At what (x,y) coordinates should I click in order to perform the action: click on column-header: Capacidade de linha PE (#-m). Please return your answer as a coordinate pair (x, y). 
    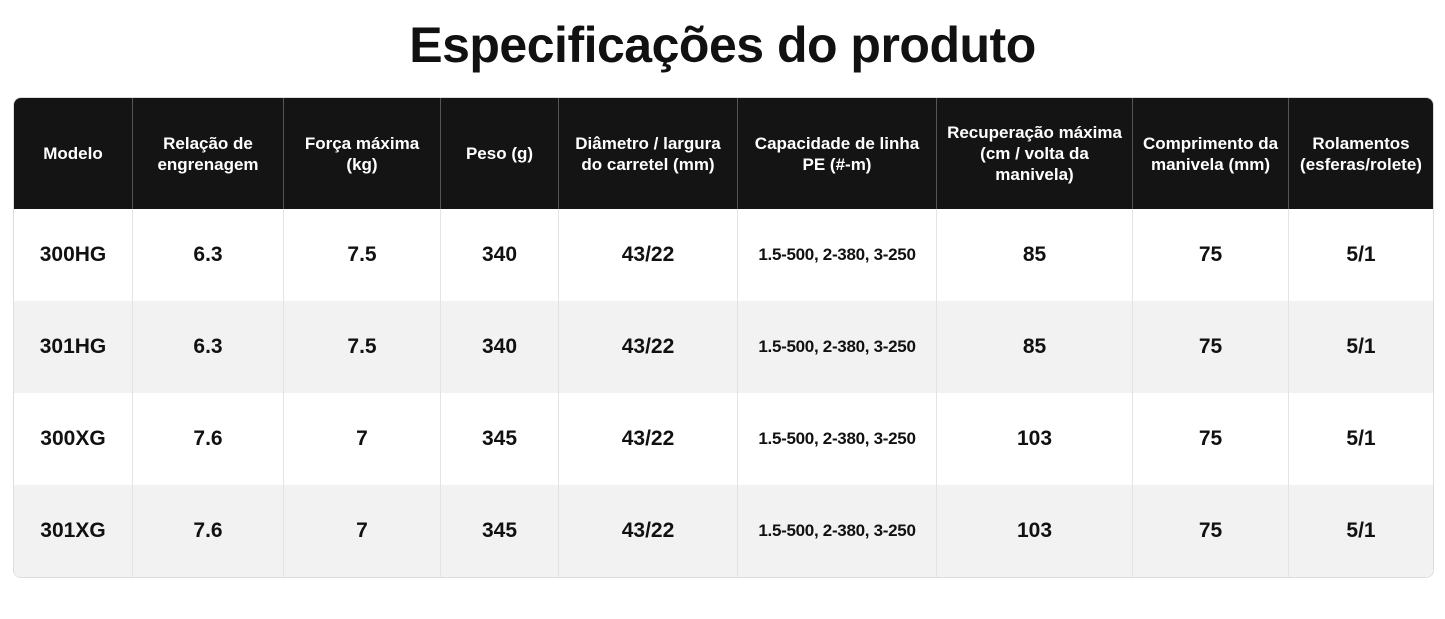
    Looking at the image, I should click on (837, 153).